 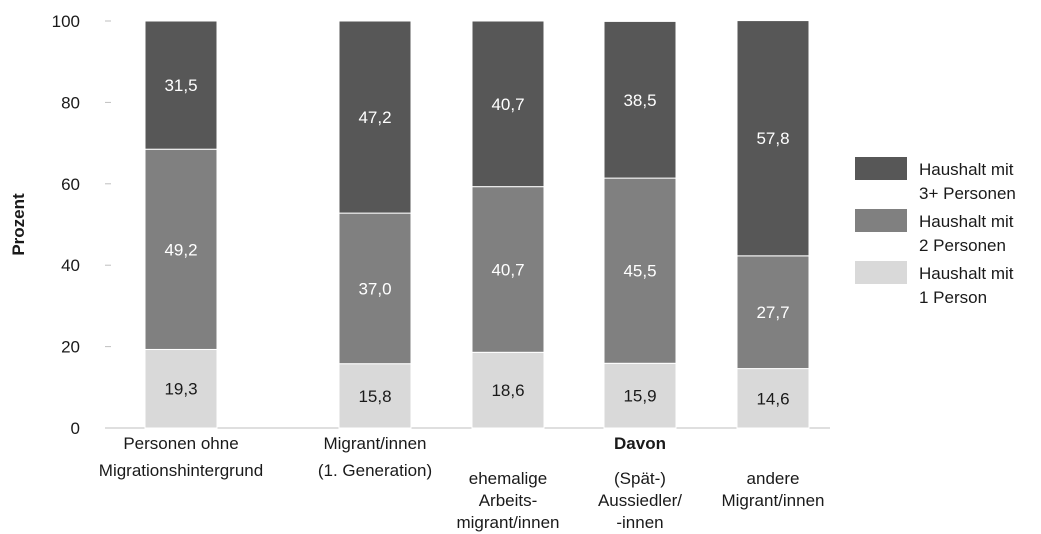 What do you see at coordinates (75, 428) in the screenshot?
I see `y-tick-label: 0` at bounding box center [75, 428].